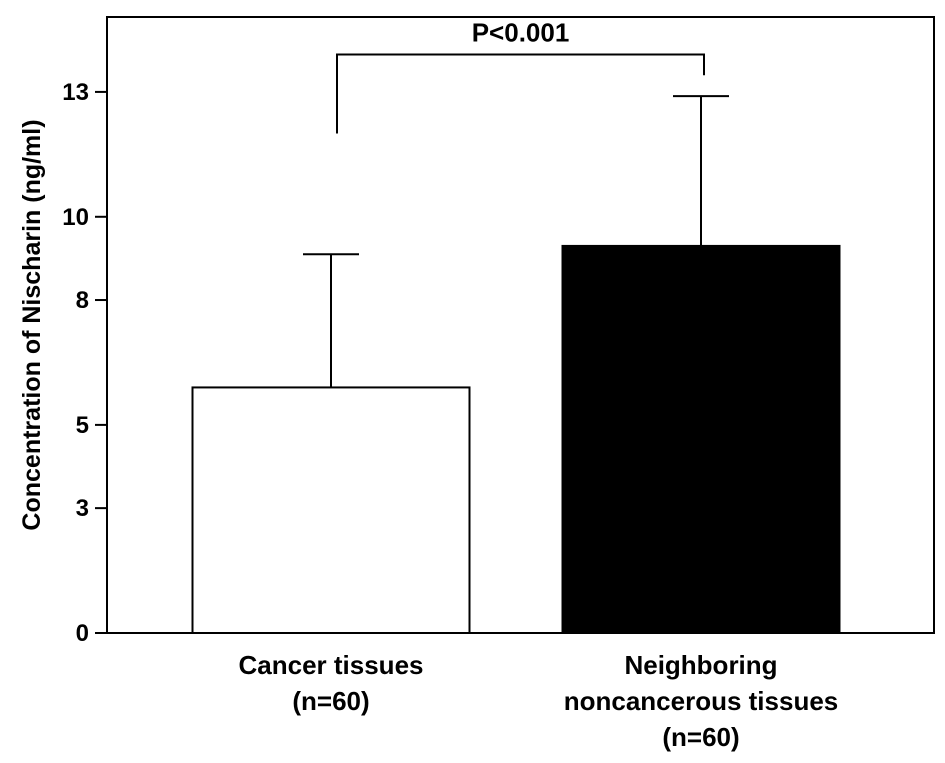 The height and width of the screenshot is (763, 945). I want to click on x-category-label-line: Neighboring, so click(700, 665).